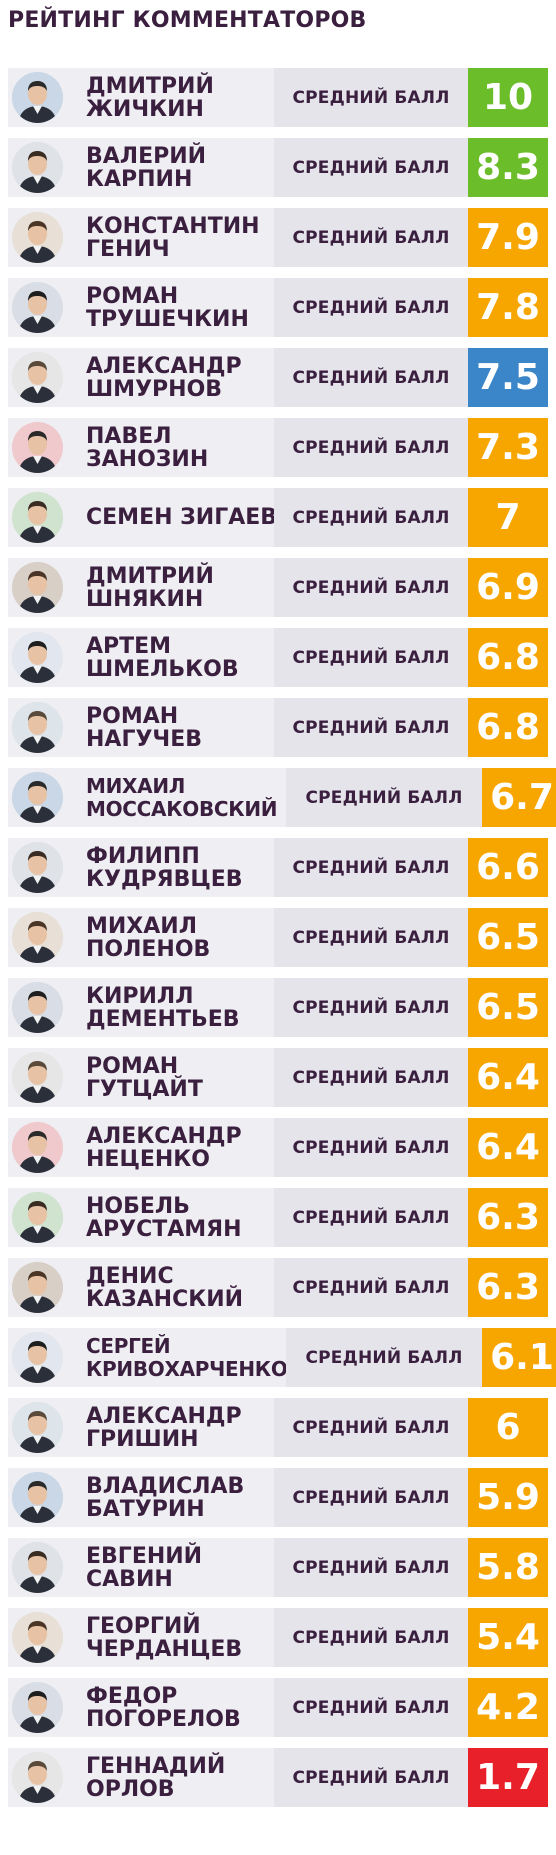  Describe the element at coordinates (144, 727) in the screenshot. I see `commentator-name: РОМАН НАГУЧЕВ` at that location.